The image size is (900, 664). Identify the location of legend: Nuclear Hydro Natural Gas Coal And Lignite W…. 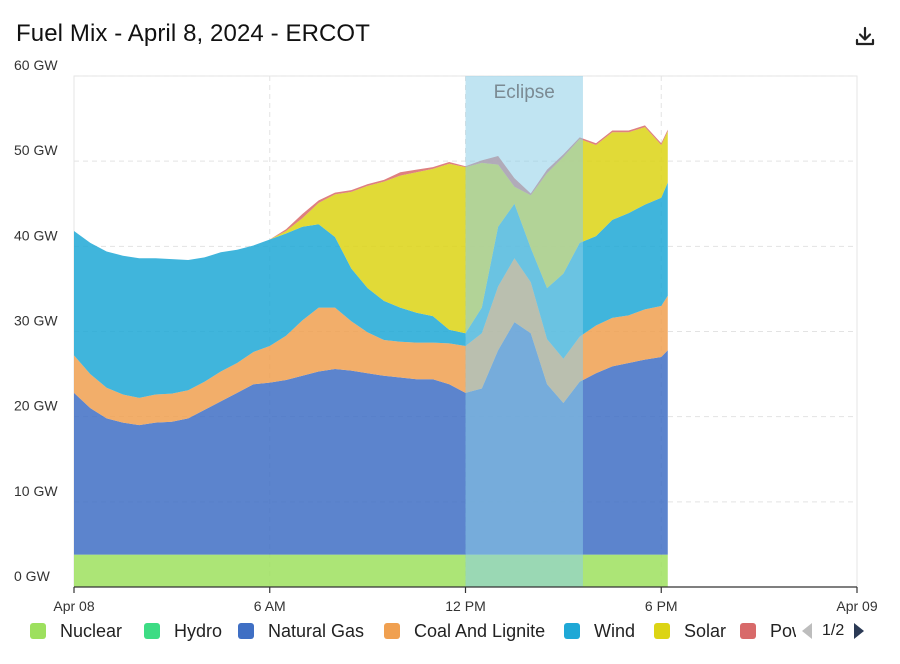
(450, 633).